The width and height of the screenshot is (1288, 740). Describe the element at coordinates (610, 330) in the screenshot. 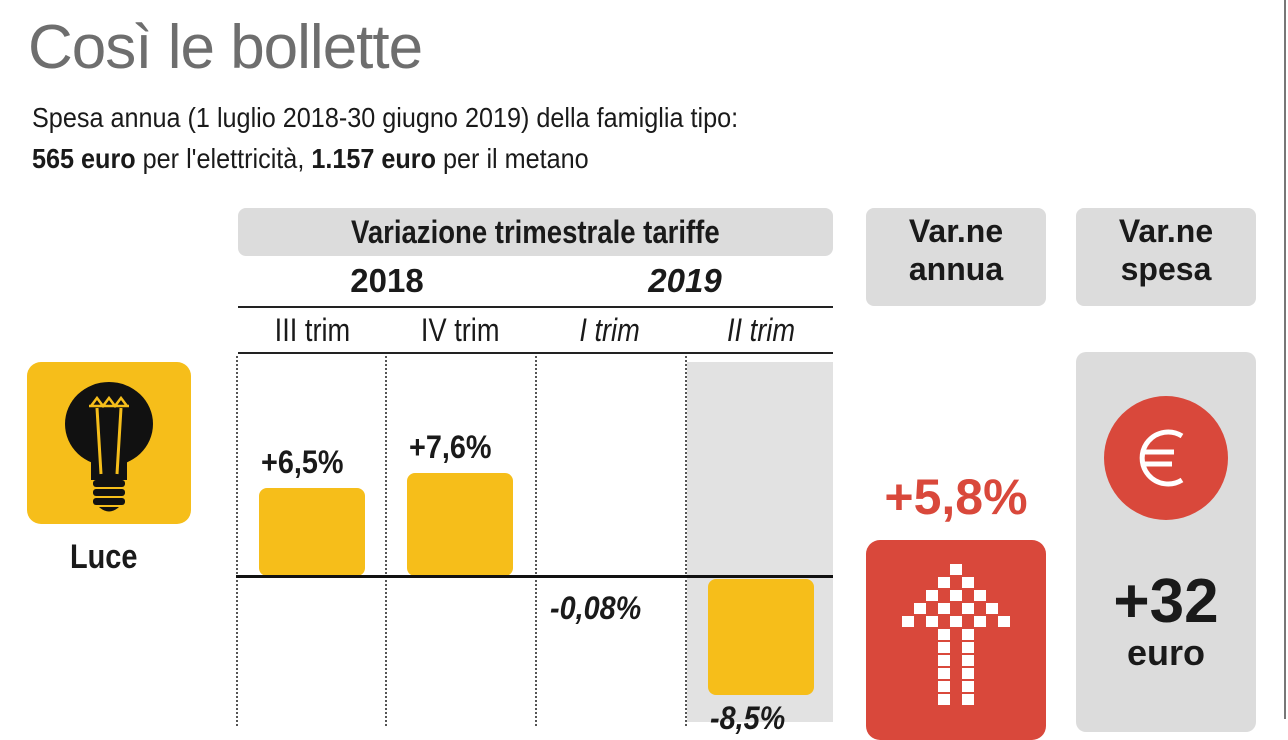

I see `quarter-label: I trim` at that location.